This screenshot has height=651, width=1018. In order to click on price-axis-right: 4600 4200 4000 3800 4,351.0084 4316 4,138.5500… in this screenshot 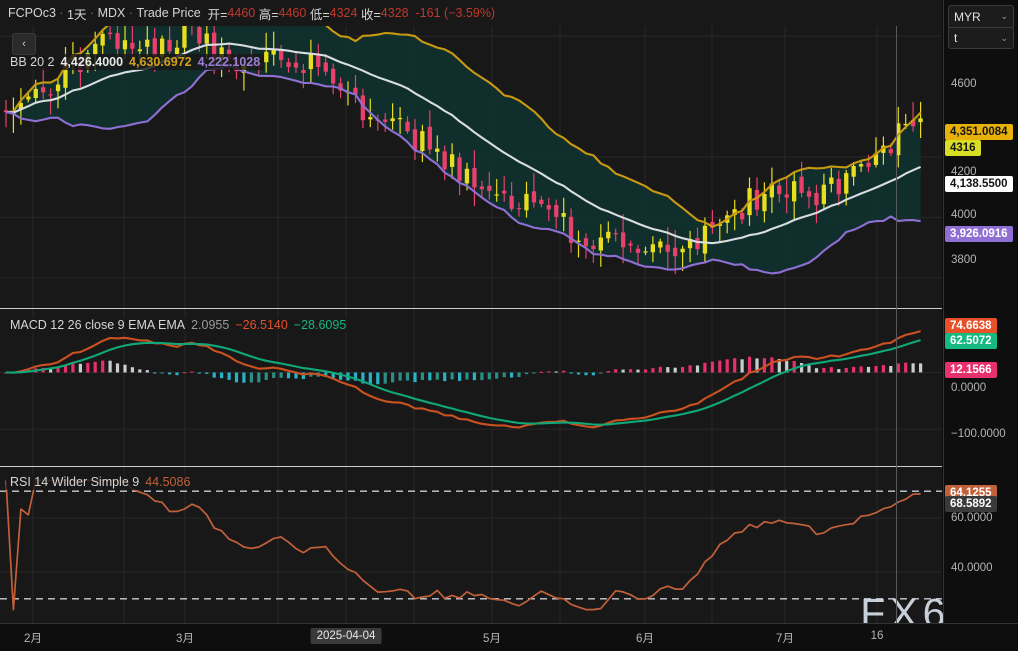, I will do `click(980, 325)`.